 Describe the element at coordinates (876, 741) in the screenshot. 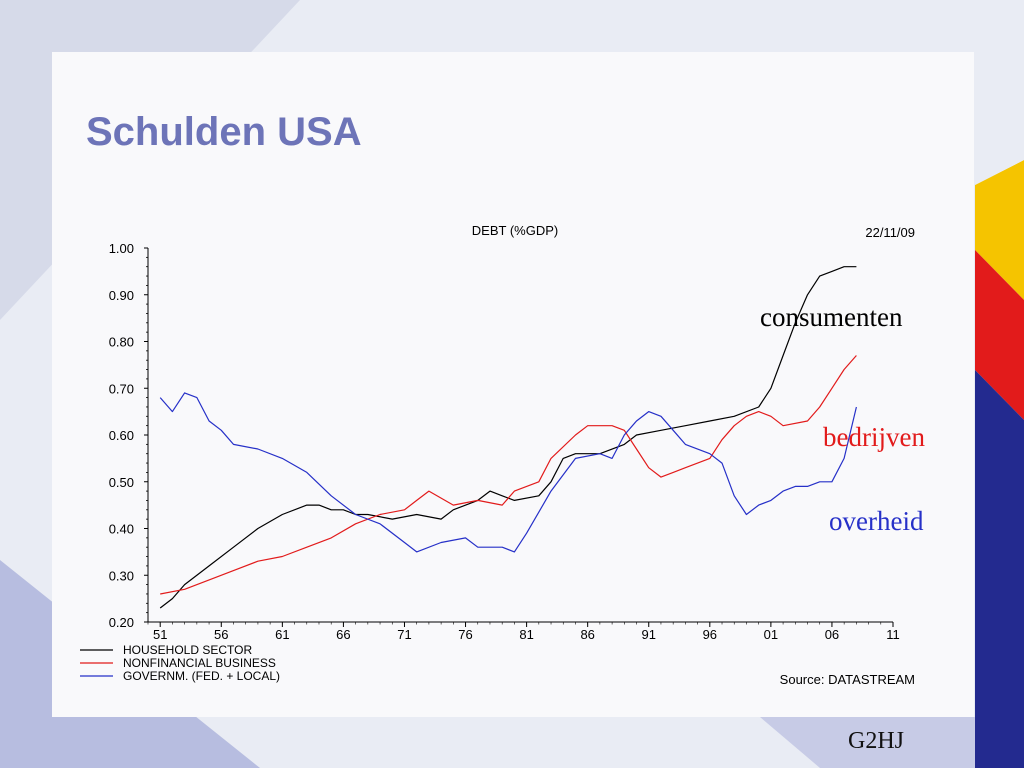

I see `footer-text: G2HJ` at that location.